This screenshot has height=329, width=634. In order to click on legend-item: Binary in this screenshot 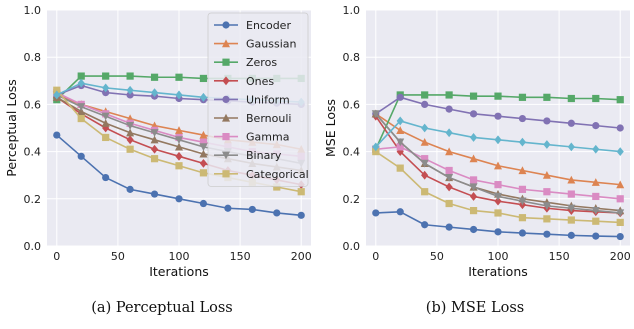, I will do `click(248, 155)`.